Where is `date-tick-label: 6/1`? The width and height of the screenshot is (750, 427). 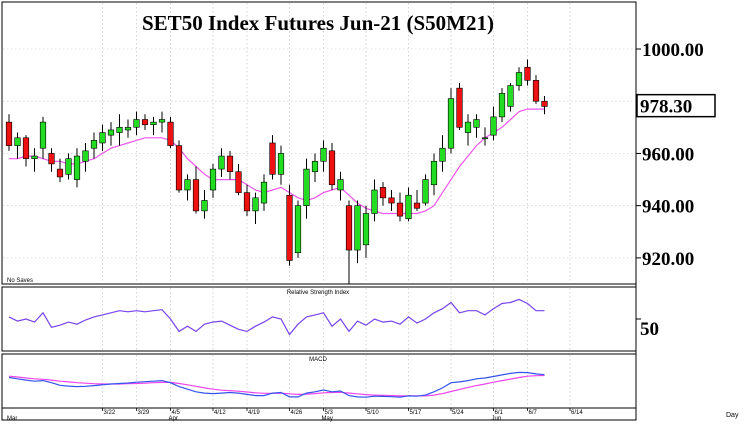 date-tick-label: 6/1 is located at coordinates (499, 413).